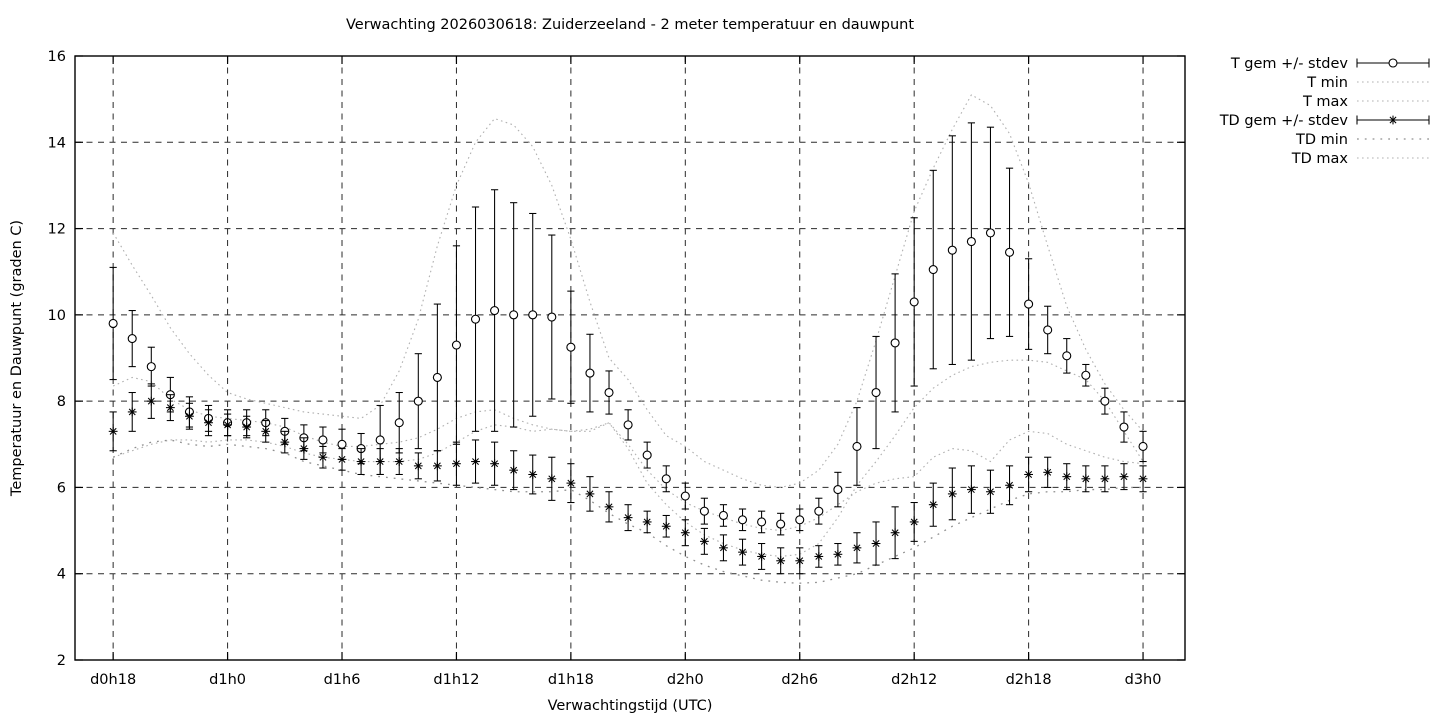 This screenshot has width=1440, height=720. I want to click on y-tick-label-4: 4, so click(61, 575).